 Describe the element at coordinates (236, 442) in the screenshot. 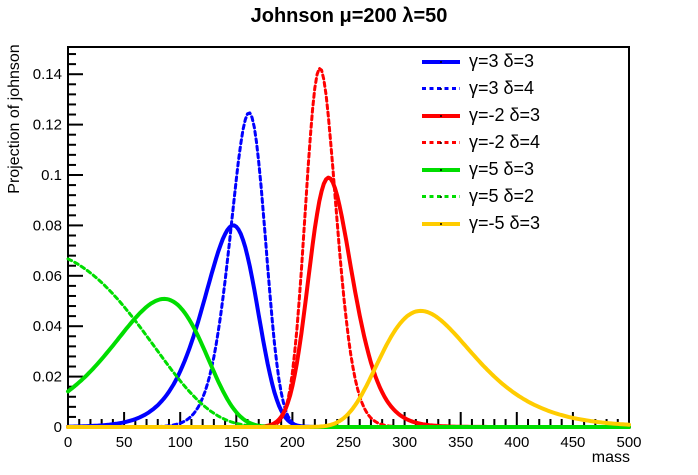

I see `x-tick-label: 150` at that location.